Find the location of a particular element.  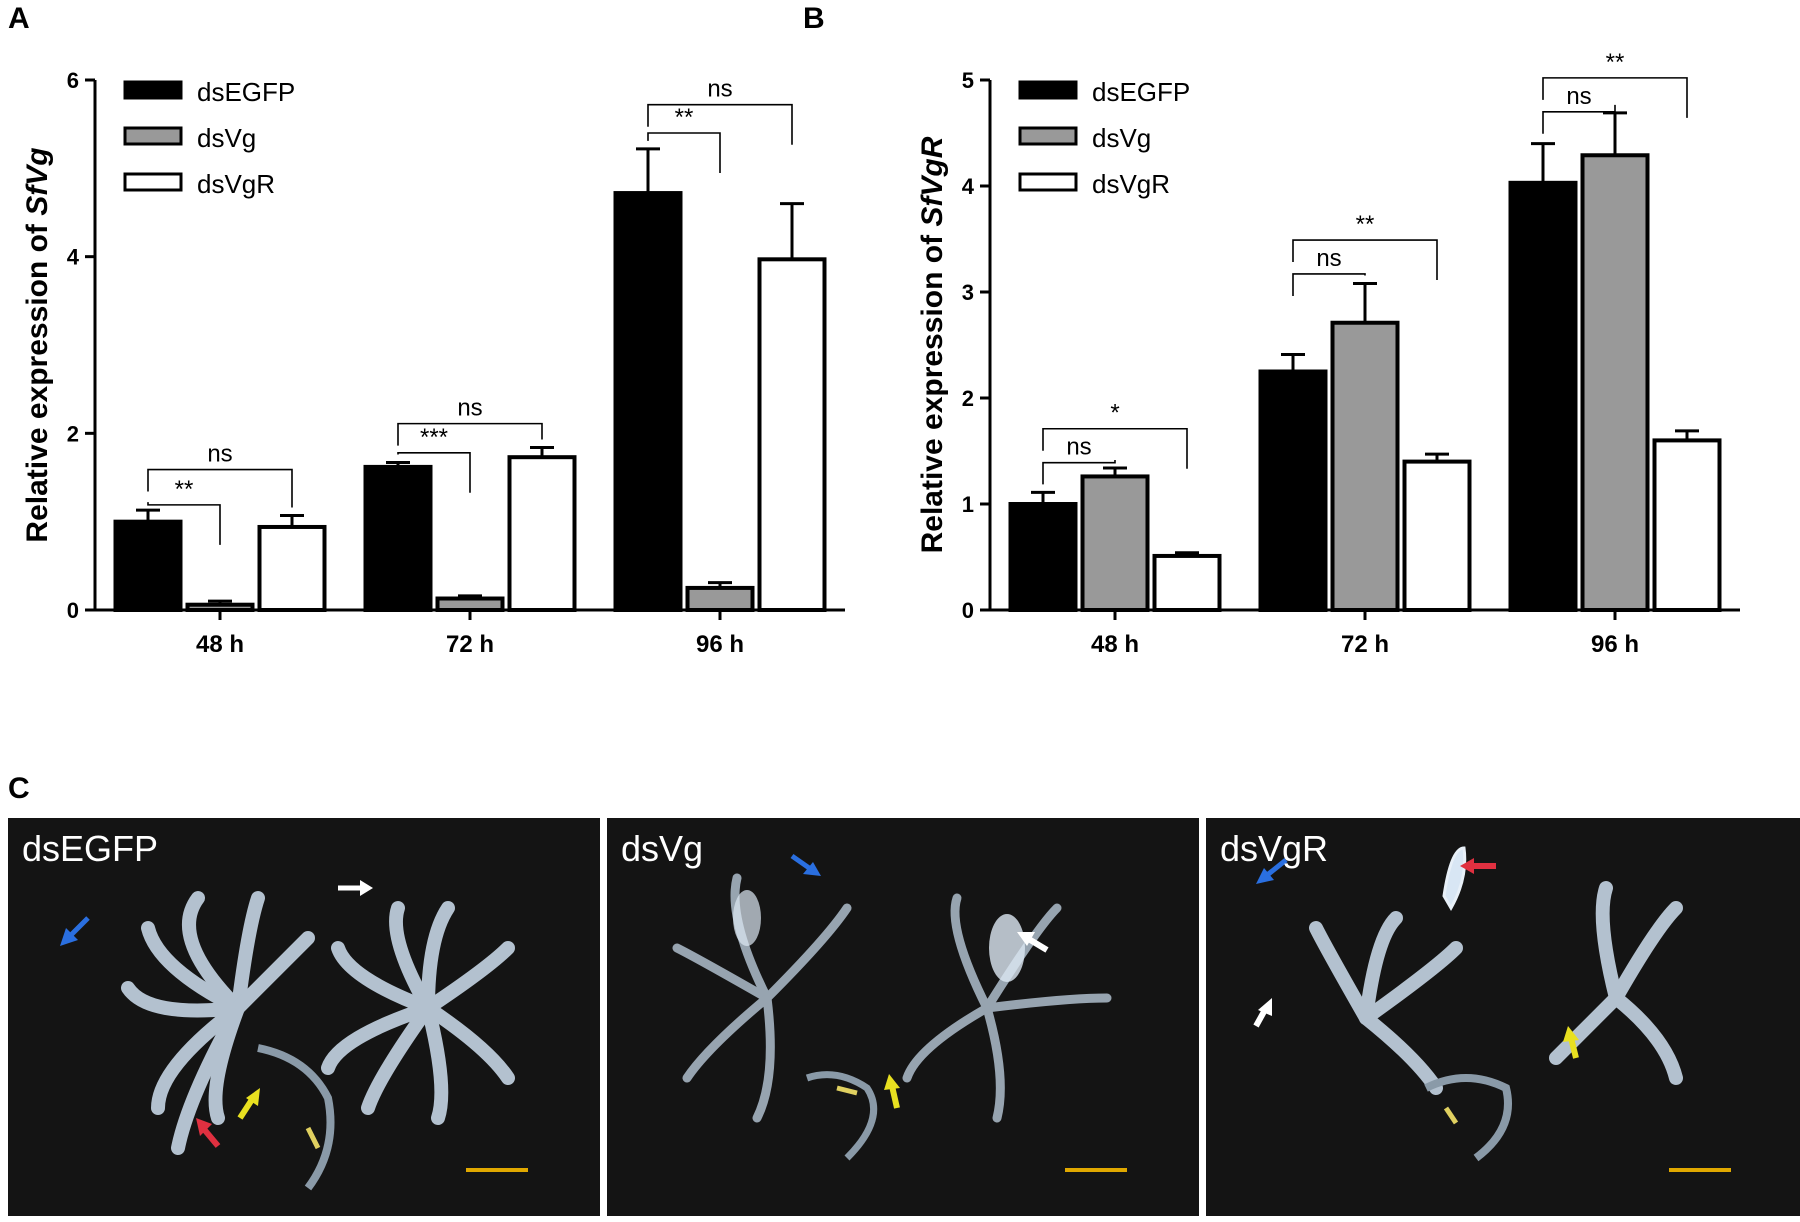

y-tick-label: 1 is located at coordinates (968, 504).